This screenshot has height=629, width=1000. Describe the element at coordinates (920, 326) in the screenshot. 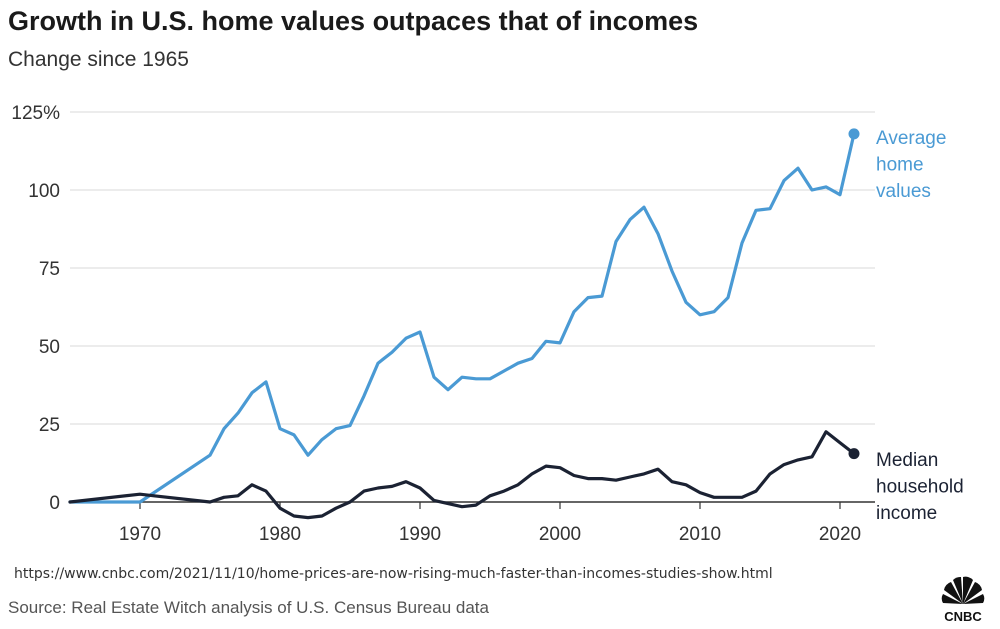

I see `series-labels: Average home values Median household income` at that location.